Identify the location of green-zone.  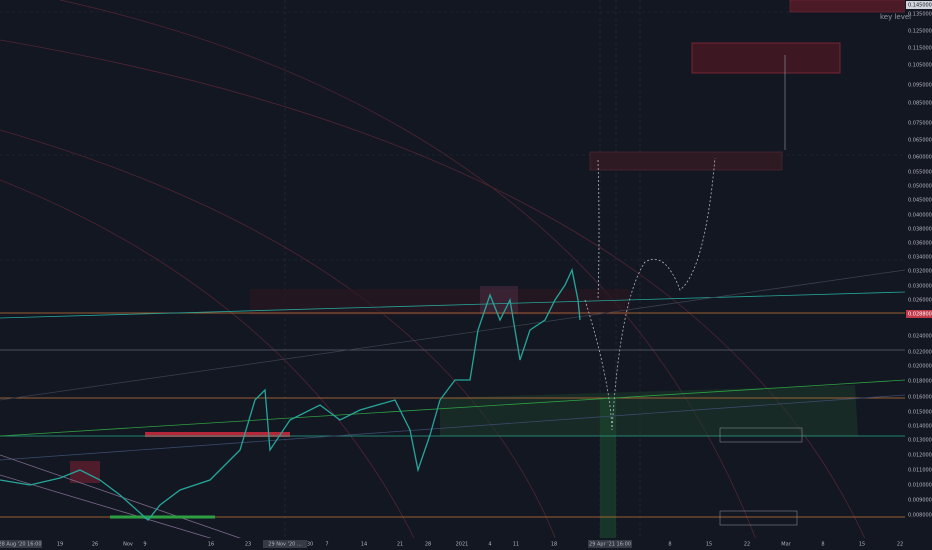
(608, 468).